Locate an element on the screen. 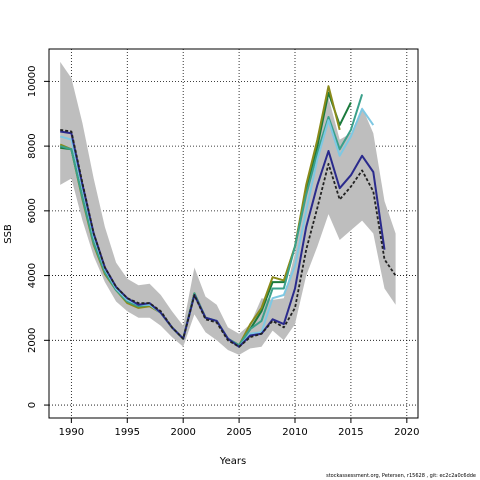  y-axis: 0 2000 4000 6000 8000 10000 is located at coordinates (38, 236).